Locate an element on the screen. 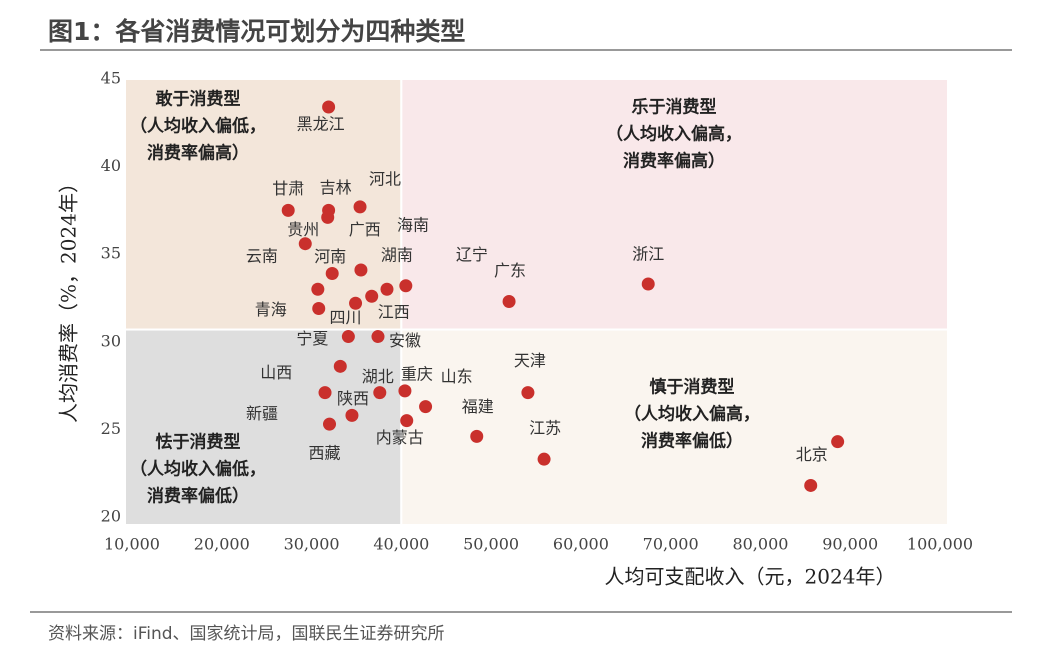  x-tick-label: 10,000 is located at coordinates (132, 544).